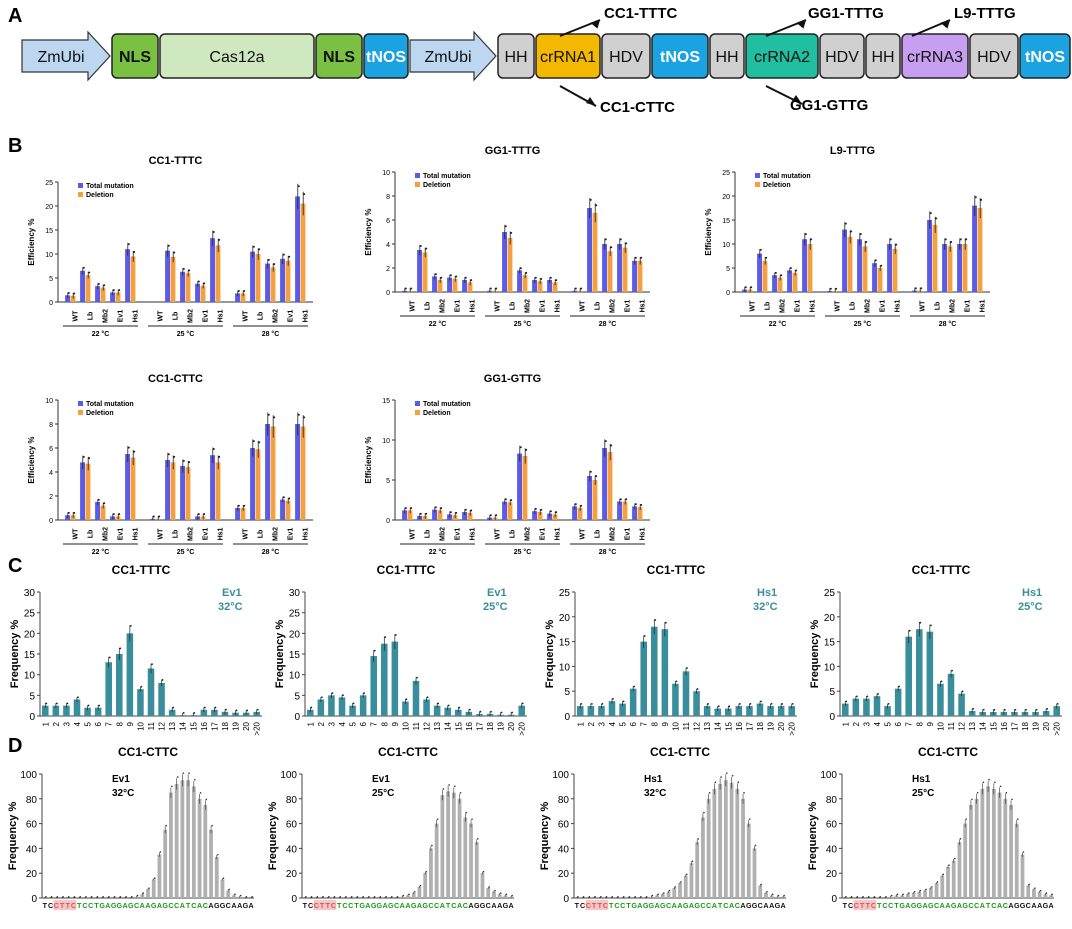 The height and width of the screenshot is (929, 1072). I want to click on x-tick-label: Ev1, so click(291, 534).